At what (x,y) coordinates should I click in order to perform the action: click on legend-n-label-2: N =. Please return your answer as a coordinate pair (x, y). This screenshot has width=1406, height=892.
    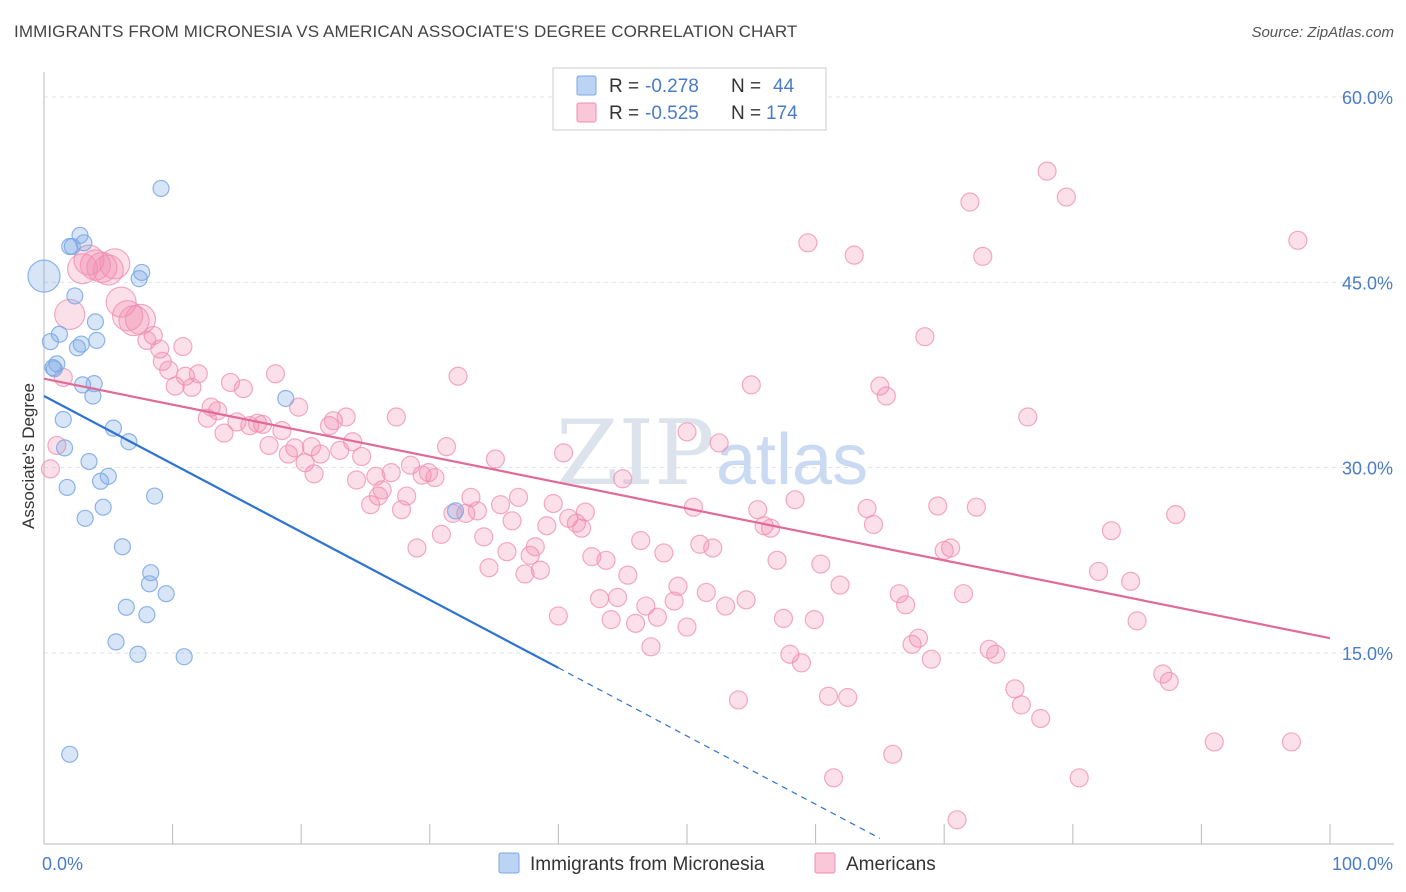
    Looking at the image, I should click on (746, 113).